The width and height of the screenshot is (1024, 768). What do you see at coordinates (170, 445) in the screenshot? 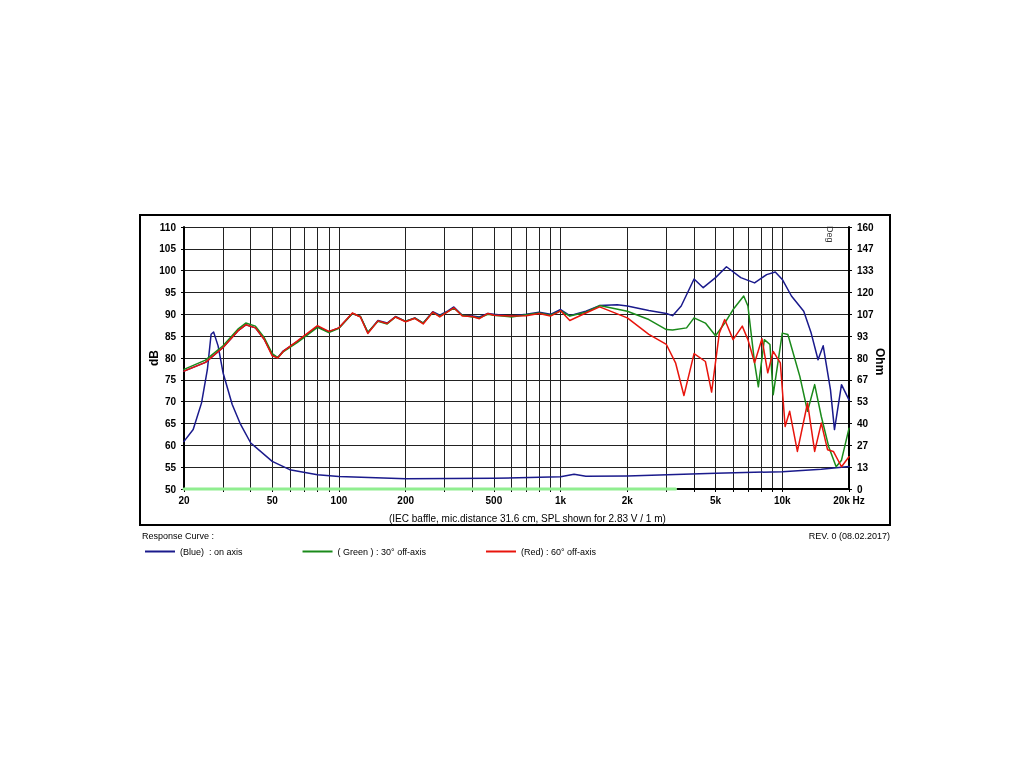
I see `y-tick-label: 60` at bounding box center [170, 445].